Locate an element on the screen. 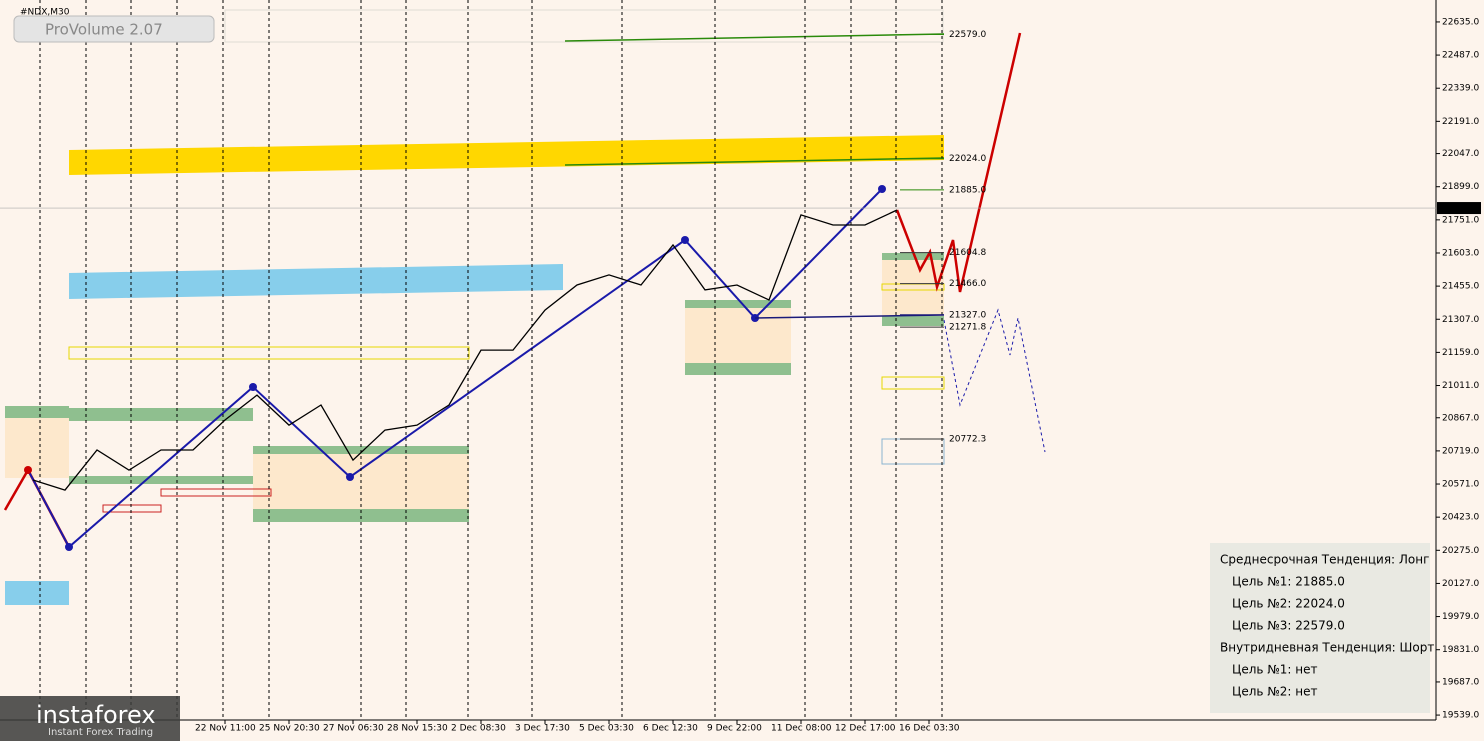  x-tick-label: 12 Dec 17:00 is located at coordinates (865, 729).